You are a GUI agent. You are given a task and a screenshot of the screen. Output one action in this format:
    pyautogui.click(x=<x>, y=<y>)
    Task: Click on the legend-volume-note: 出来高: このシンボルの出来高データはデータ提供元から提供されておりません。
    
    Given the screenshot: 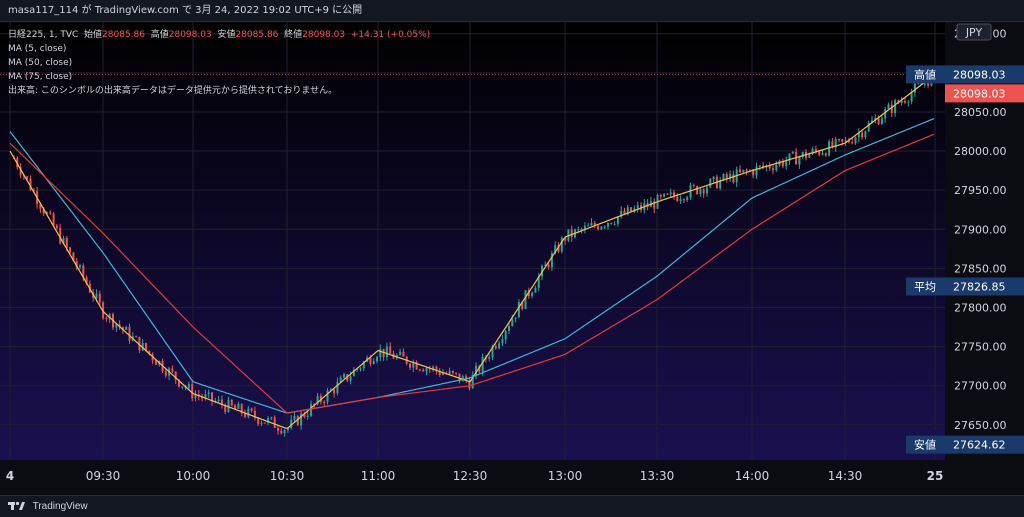 What is the action you would take?
    pyautogui.click(x=173, y=91)
    